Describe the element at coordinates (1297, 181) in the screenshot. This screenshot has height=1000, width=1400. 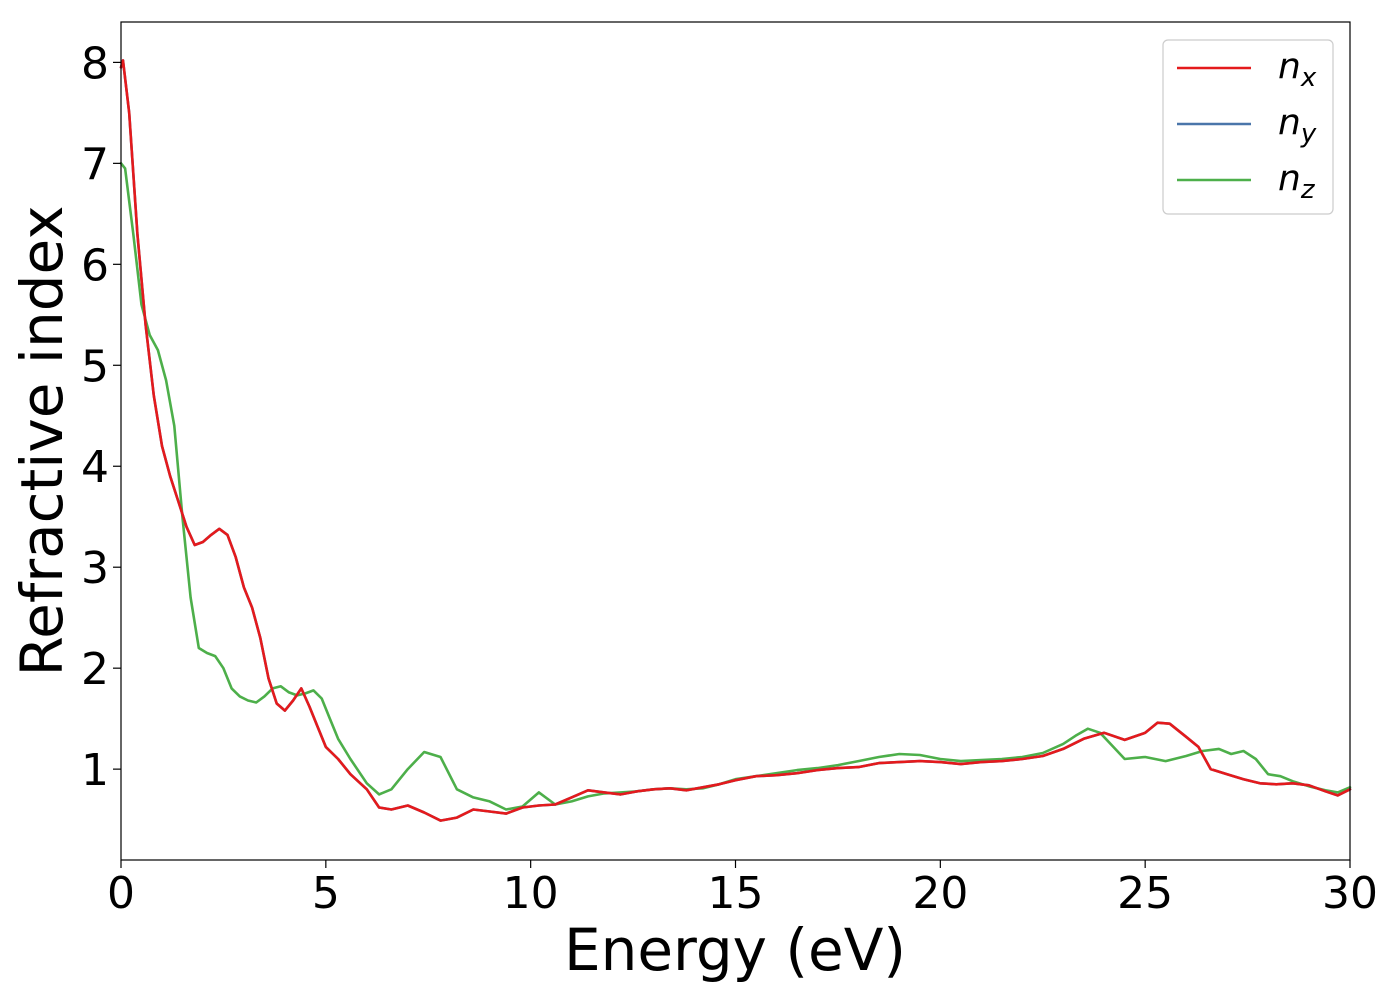
I see `legend-label-n-z: nz` at that location.